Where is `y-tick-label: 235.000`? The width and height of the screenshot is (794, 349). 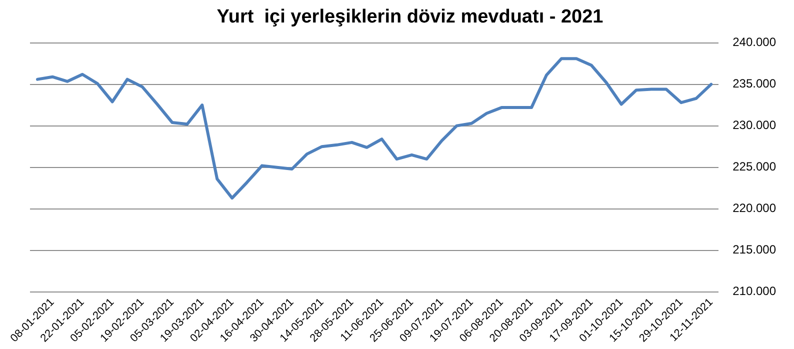
y-tick-label: 235.000 is located at coordinates (754, 83).